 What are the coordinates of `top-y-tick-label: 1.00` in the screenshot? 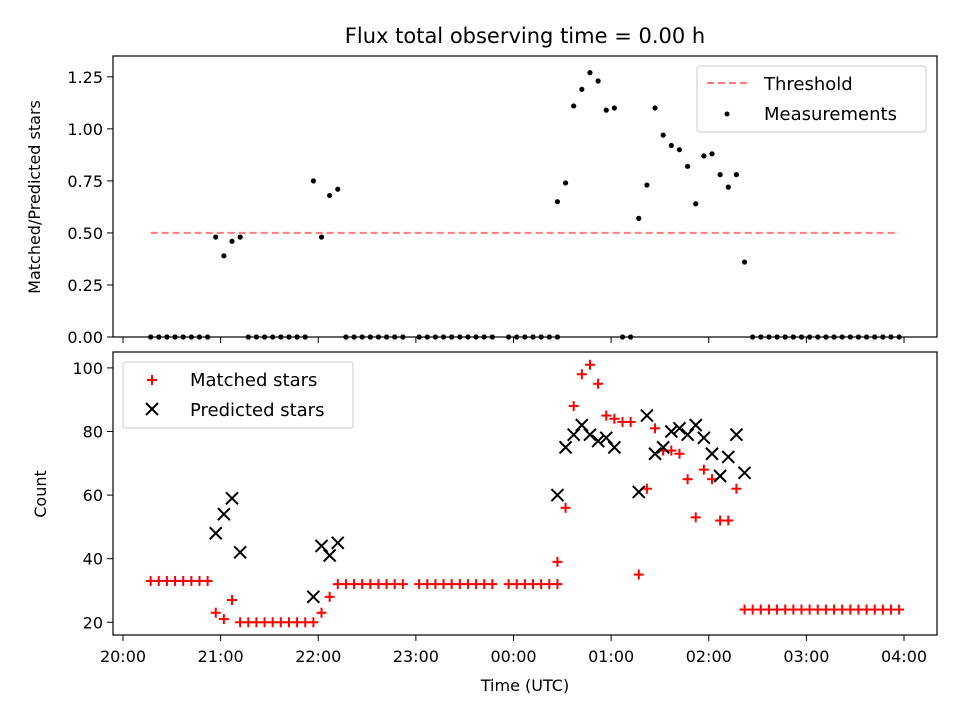 It's located at (85, 129).